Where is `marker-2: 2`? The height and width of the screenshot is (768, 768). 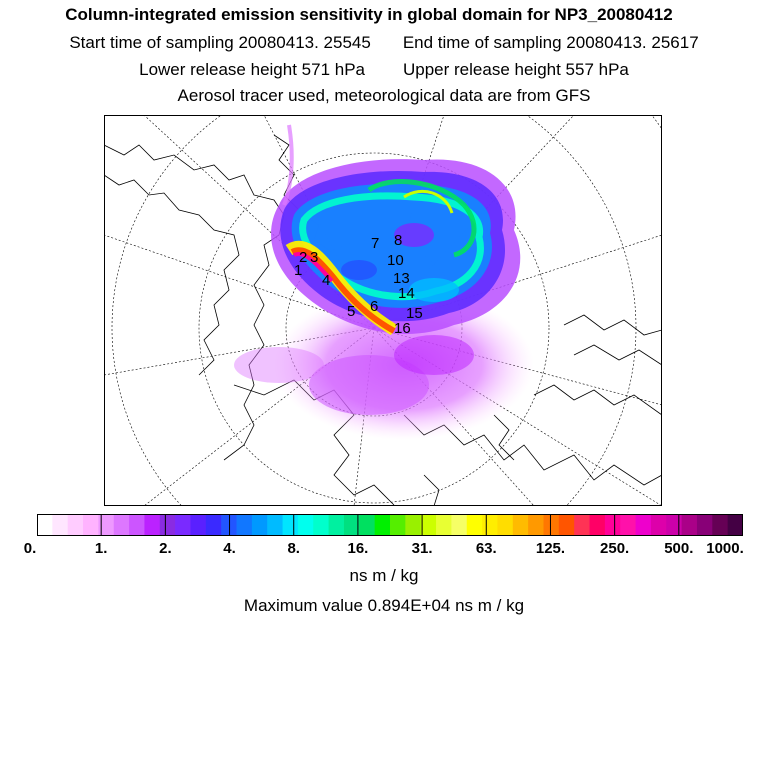 marker-2: 2 is located at coordinates (303, 257).